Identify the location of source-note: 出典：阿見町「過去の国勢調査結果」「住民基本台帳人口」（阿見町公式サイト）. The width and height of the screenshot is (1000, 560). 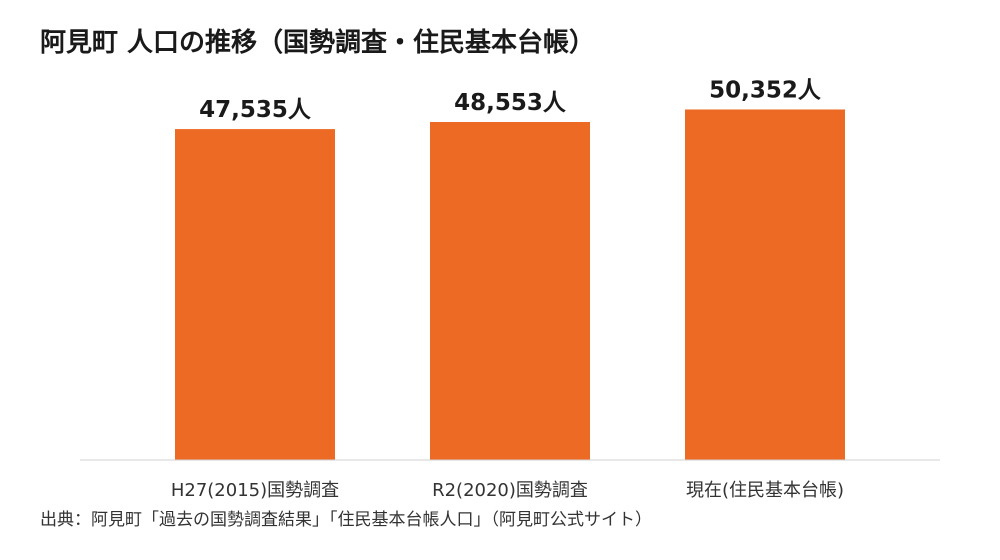
(346, 520).